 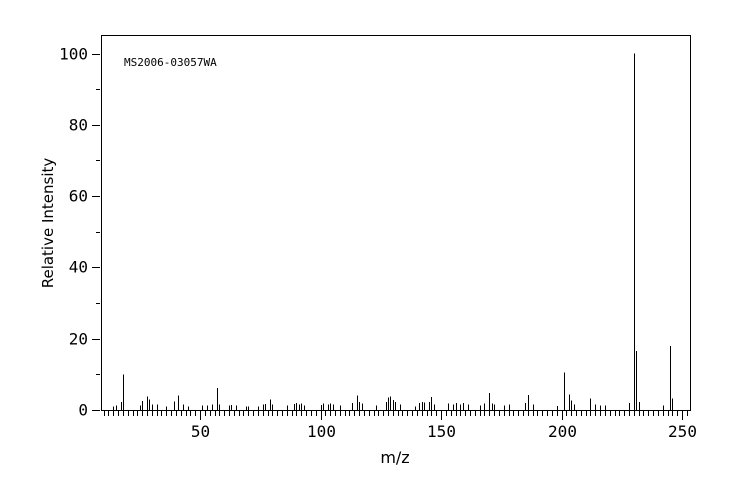 What do you see at coordinates (78, 267) in the screenshot?
I see `y-tick-label: 40` at bounding box center [78, 267].